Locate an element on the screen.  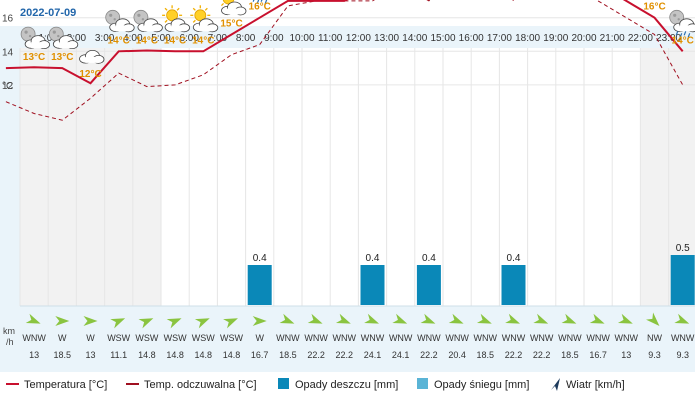
y-tick-label: 14 is located at coordinates (8, 52).